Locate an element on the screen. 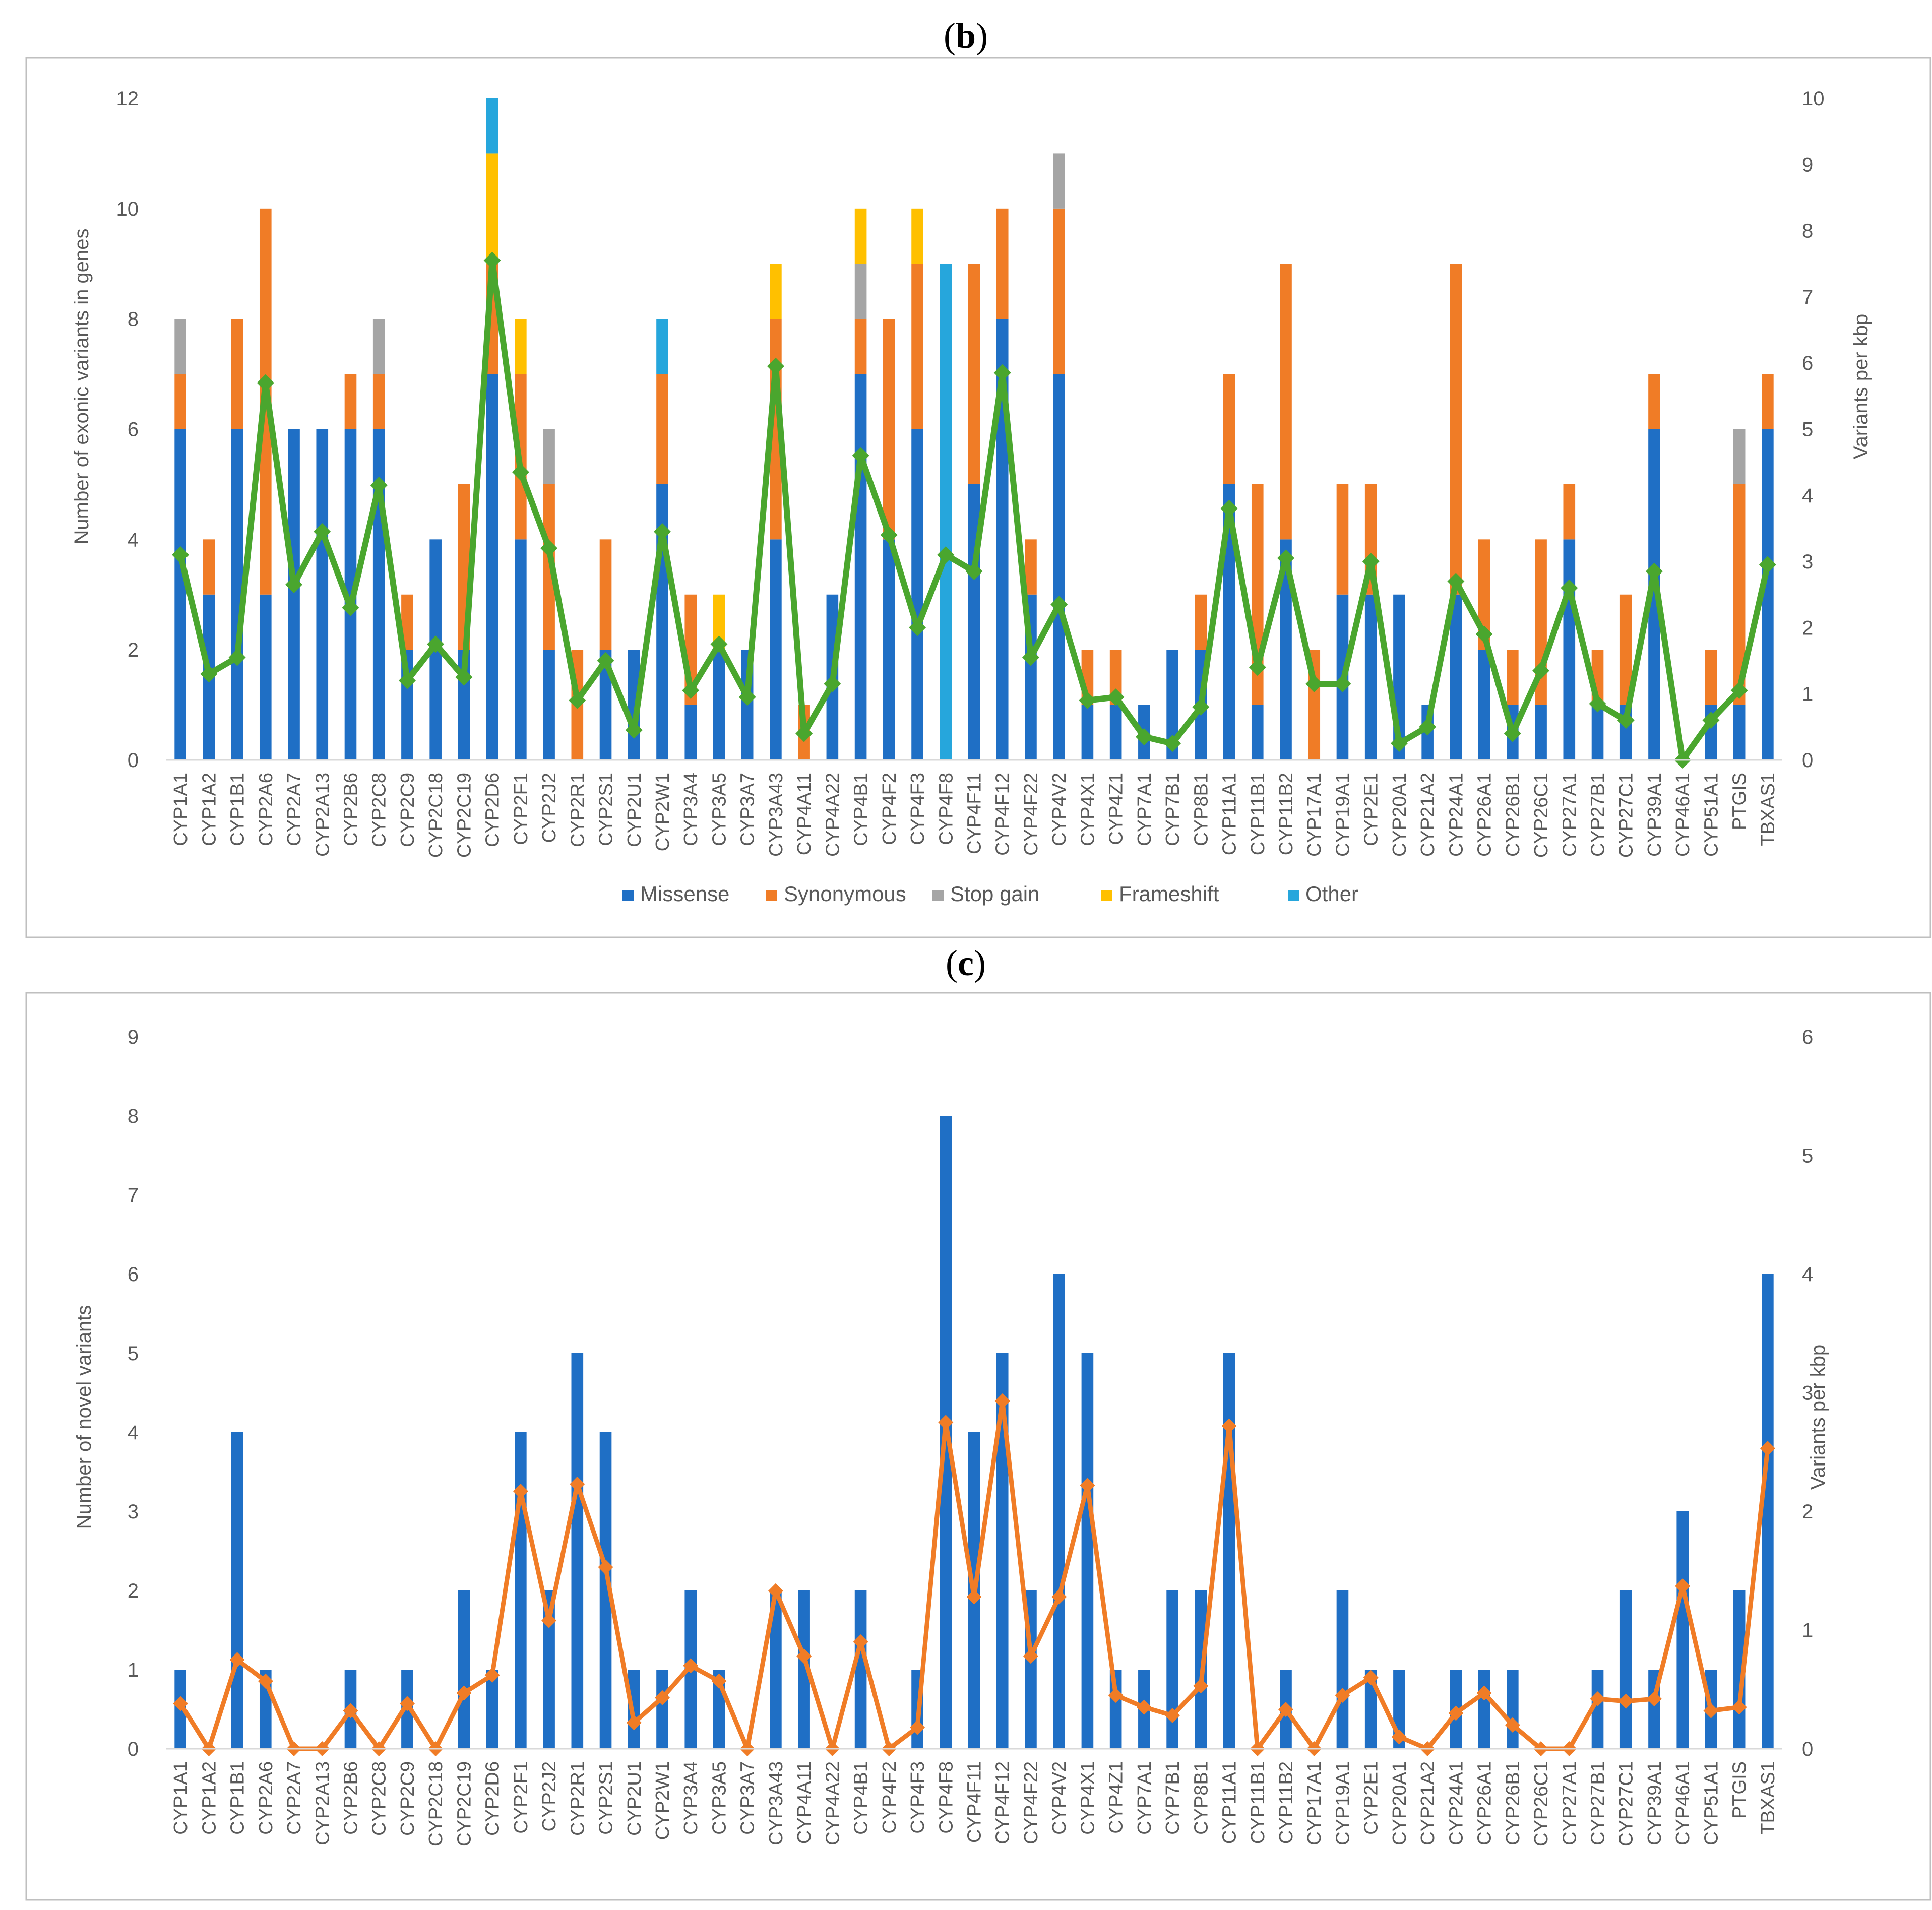  kbp-marker-ptgis is located at coordinates (1739, 690).